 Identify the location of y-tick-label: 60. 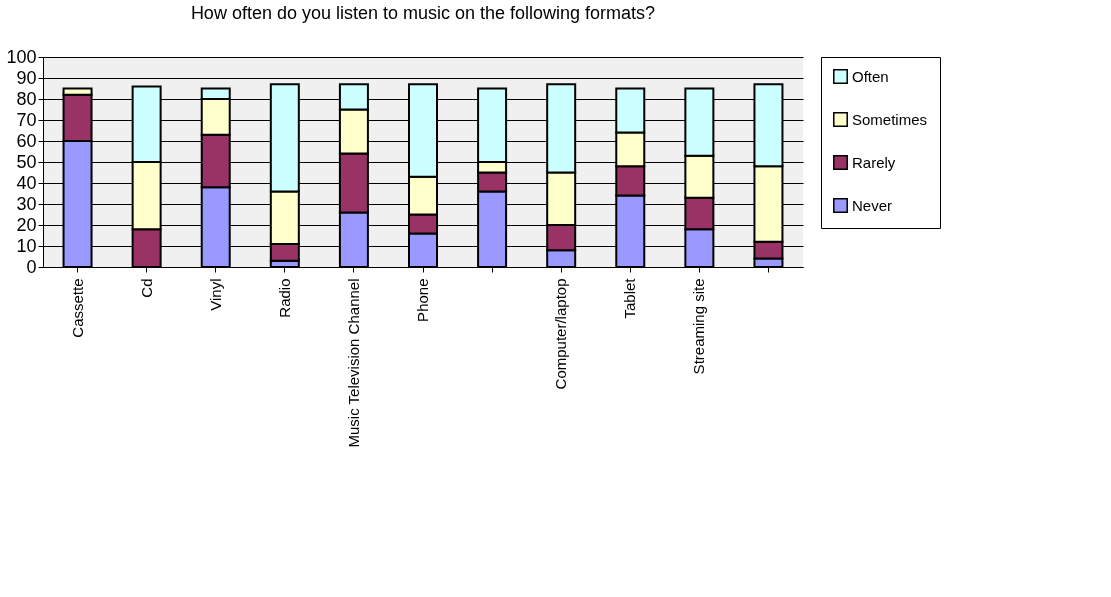
(26, 140).